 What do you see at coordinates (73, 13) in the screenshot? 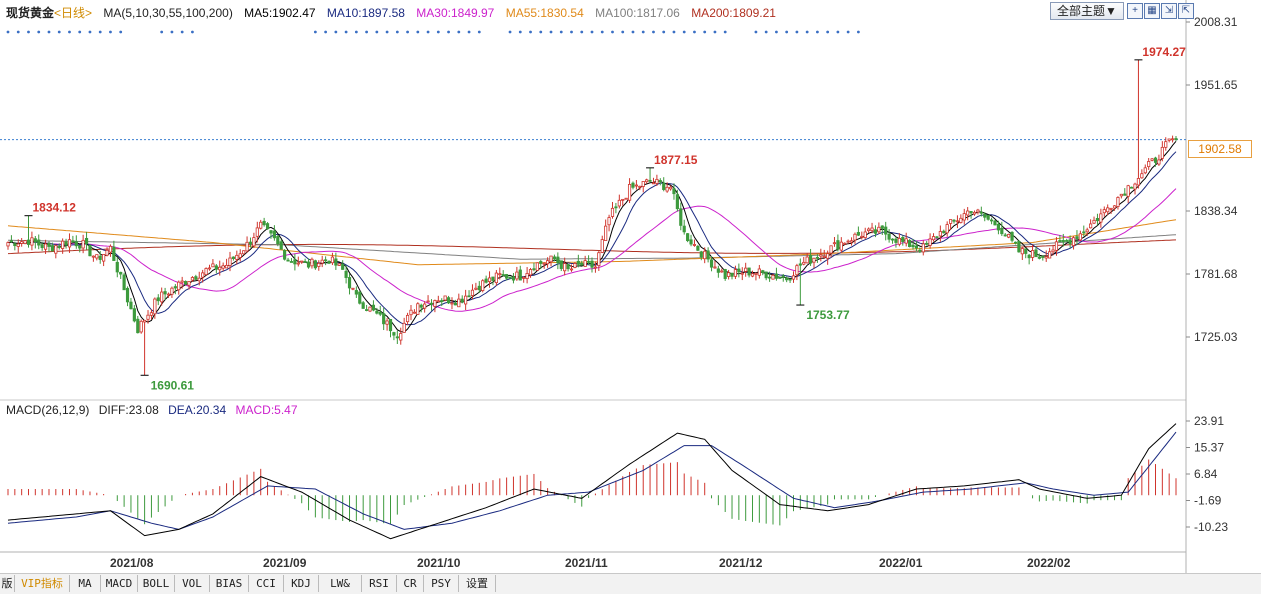
I see `period-selector: <日线>` at bounding box center [73, 13].